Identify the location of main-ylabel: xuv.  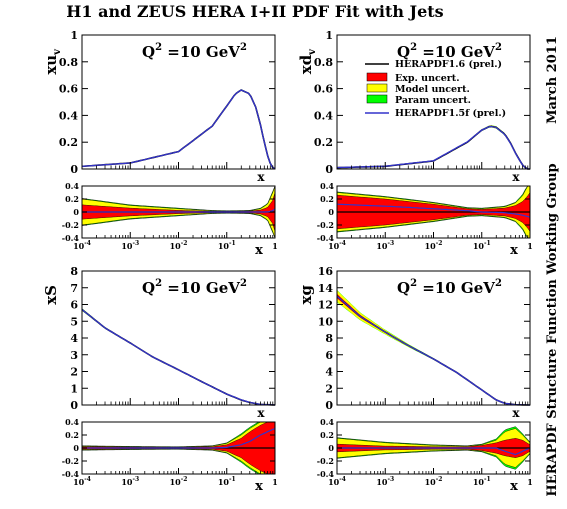
(52, 61).